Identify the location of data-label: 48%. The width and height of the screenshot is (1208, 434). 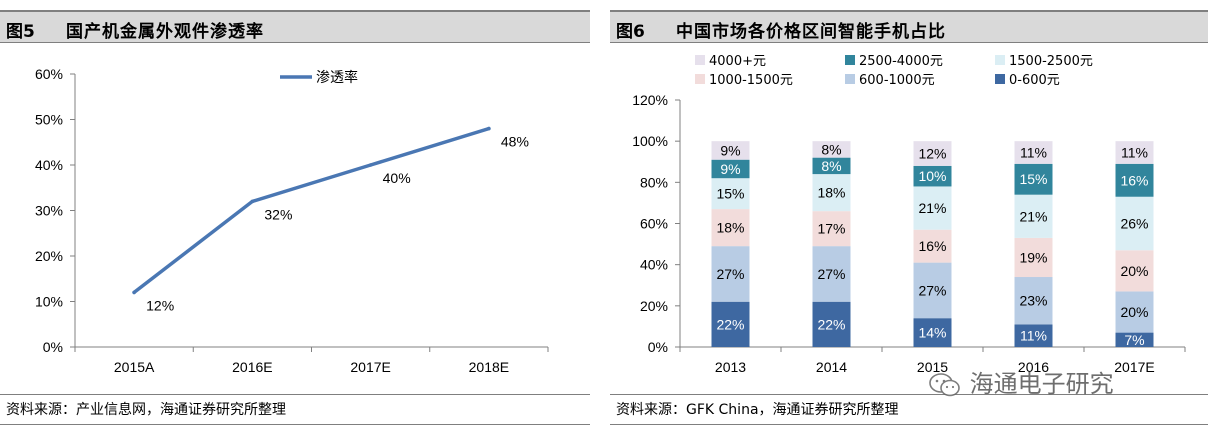
(515, 142).